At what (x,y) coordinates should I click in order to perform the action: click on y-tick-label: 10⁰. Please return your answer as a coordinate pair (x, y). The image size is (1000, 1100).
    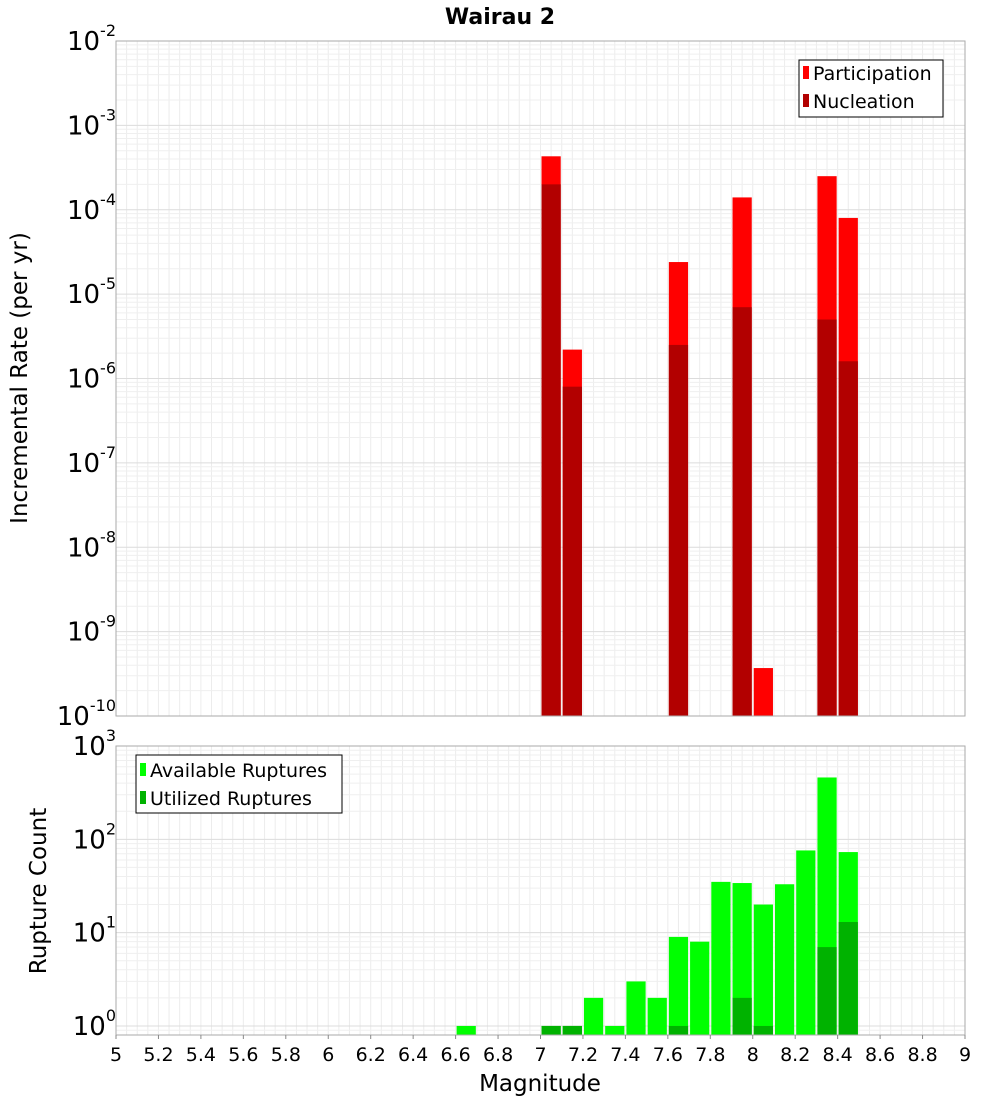
    Looking at the image, I should click on (94, 1024).